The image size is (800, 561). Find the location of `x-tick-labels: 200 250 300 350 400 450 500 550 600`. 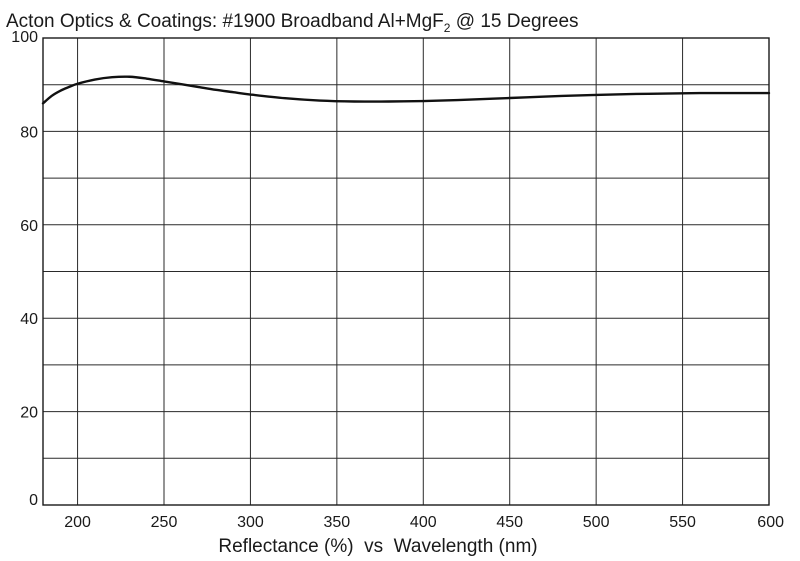

x-tick-labels: 200 250 300 350 400 450 500 550 600 is located at coordinates (424, 522).